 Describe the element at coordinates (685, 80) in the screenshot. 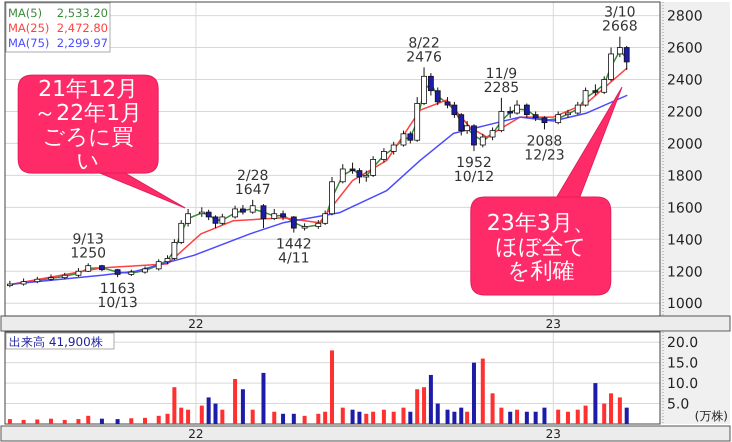

I see `y-tick-label: 2400` at that location.